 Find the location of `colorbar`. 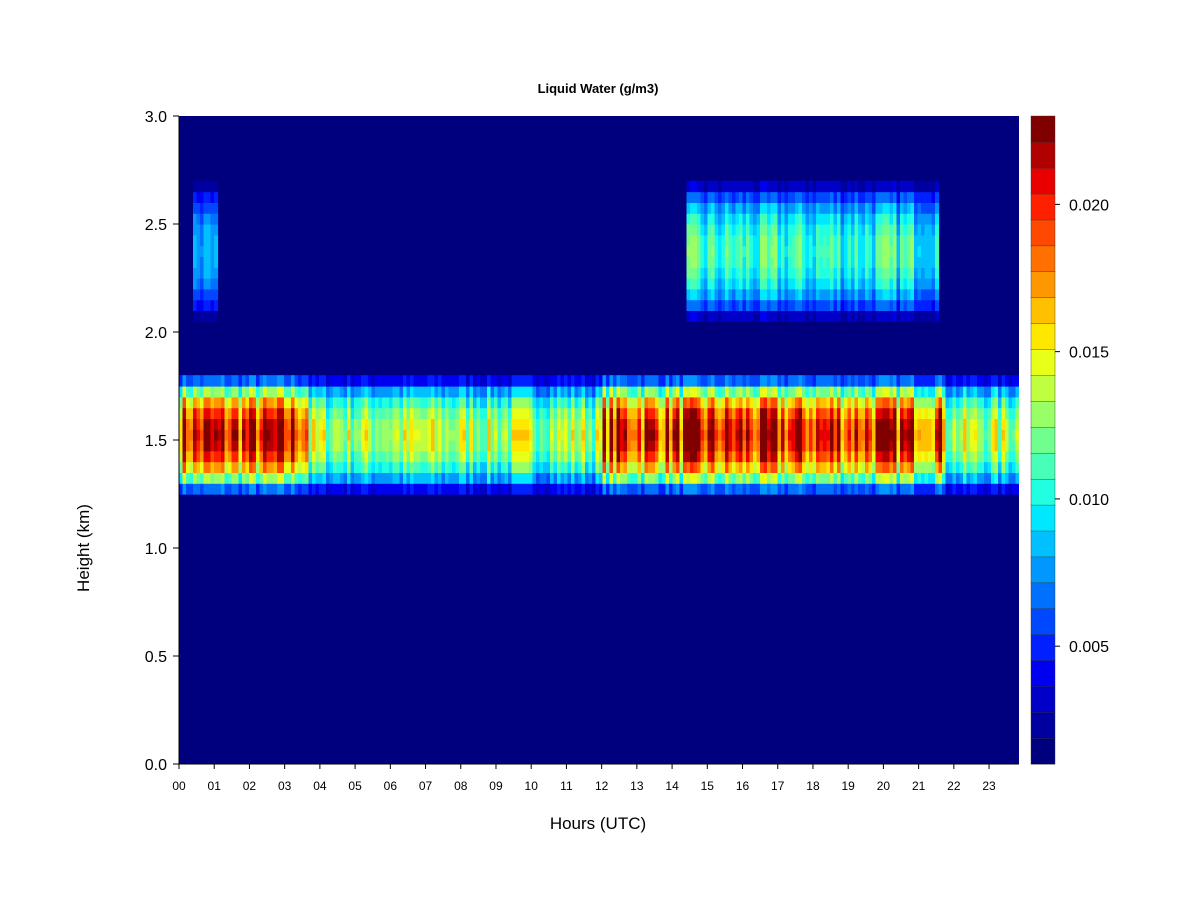

colorbar is located at coordinates (1043, 440).